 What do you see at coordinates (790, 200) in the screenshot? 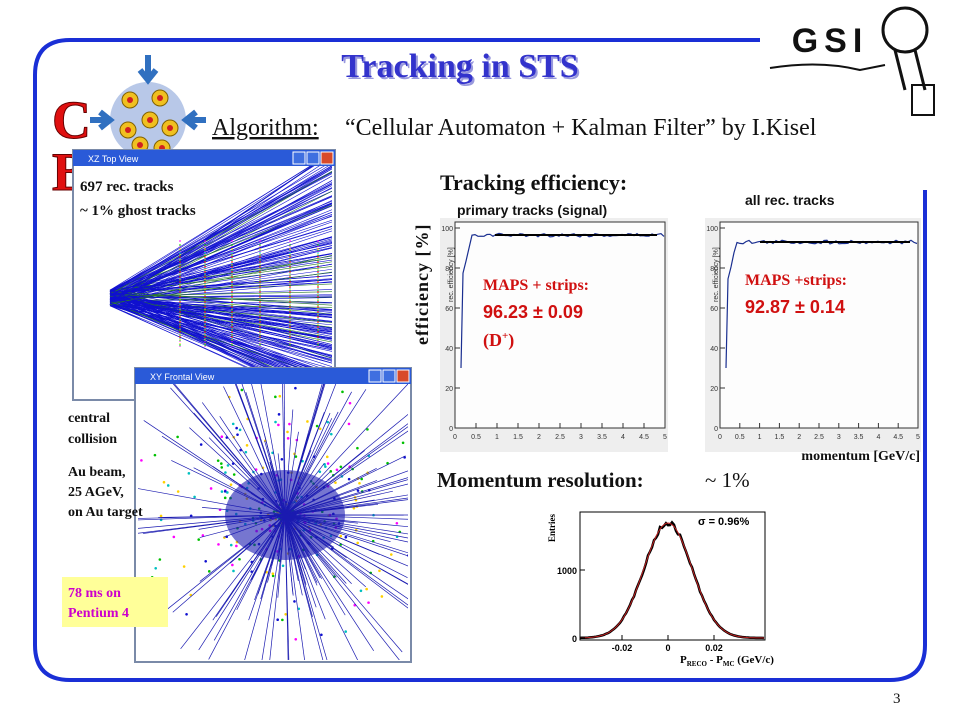
I see `panel-caption: all rec. tracks` at bounding box center [790, 200].